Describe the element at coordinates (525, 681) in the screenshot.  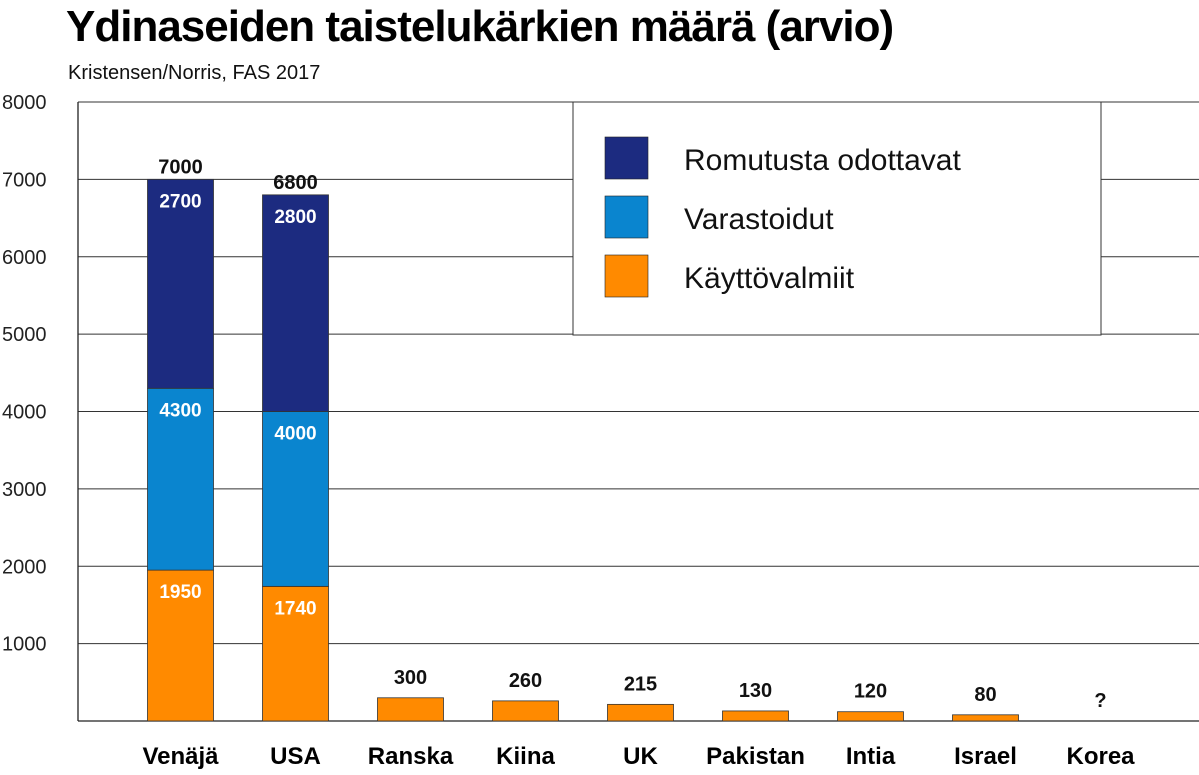
I see `total-label: 260` at that location.